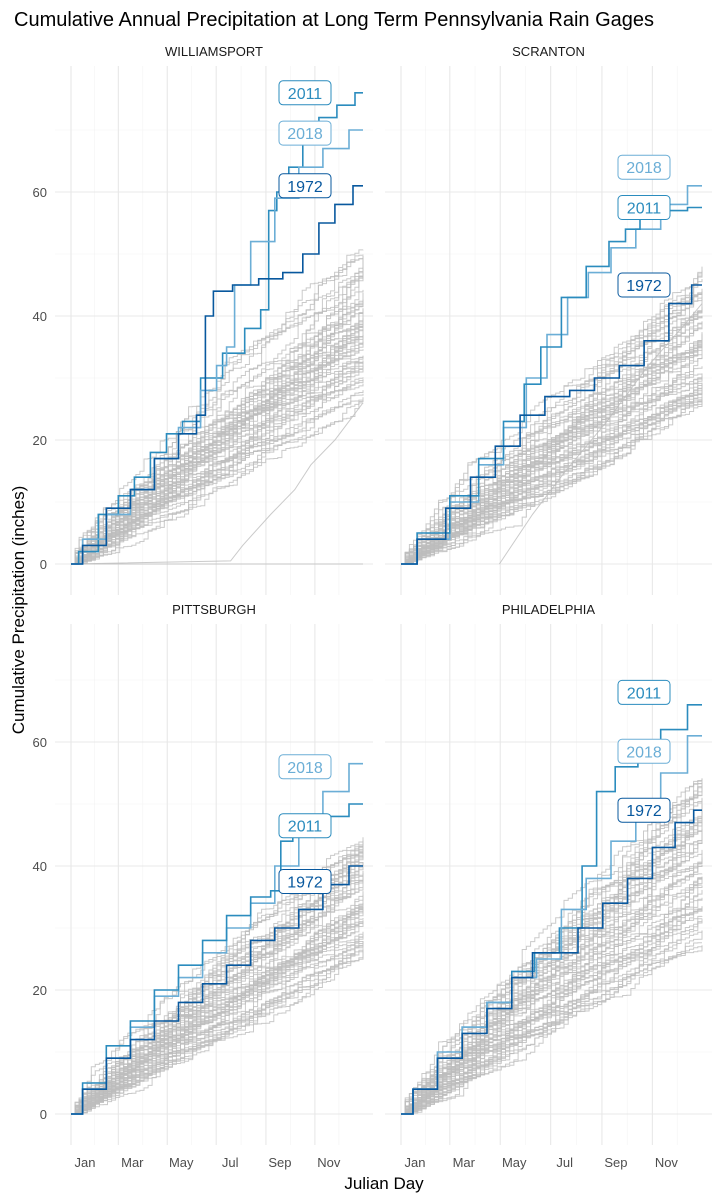 This screenshot has height=1200, width=720. What do you see at coordinates (548, 51) in the screenshot?
I see `facet-strip-label: SCRANTON` at bounding box center [548, 51].